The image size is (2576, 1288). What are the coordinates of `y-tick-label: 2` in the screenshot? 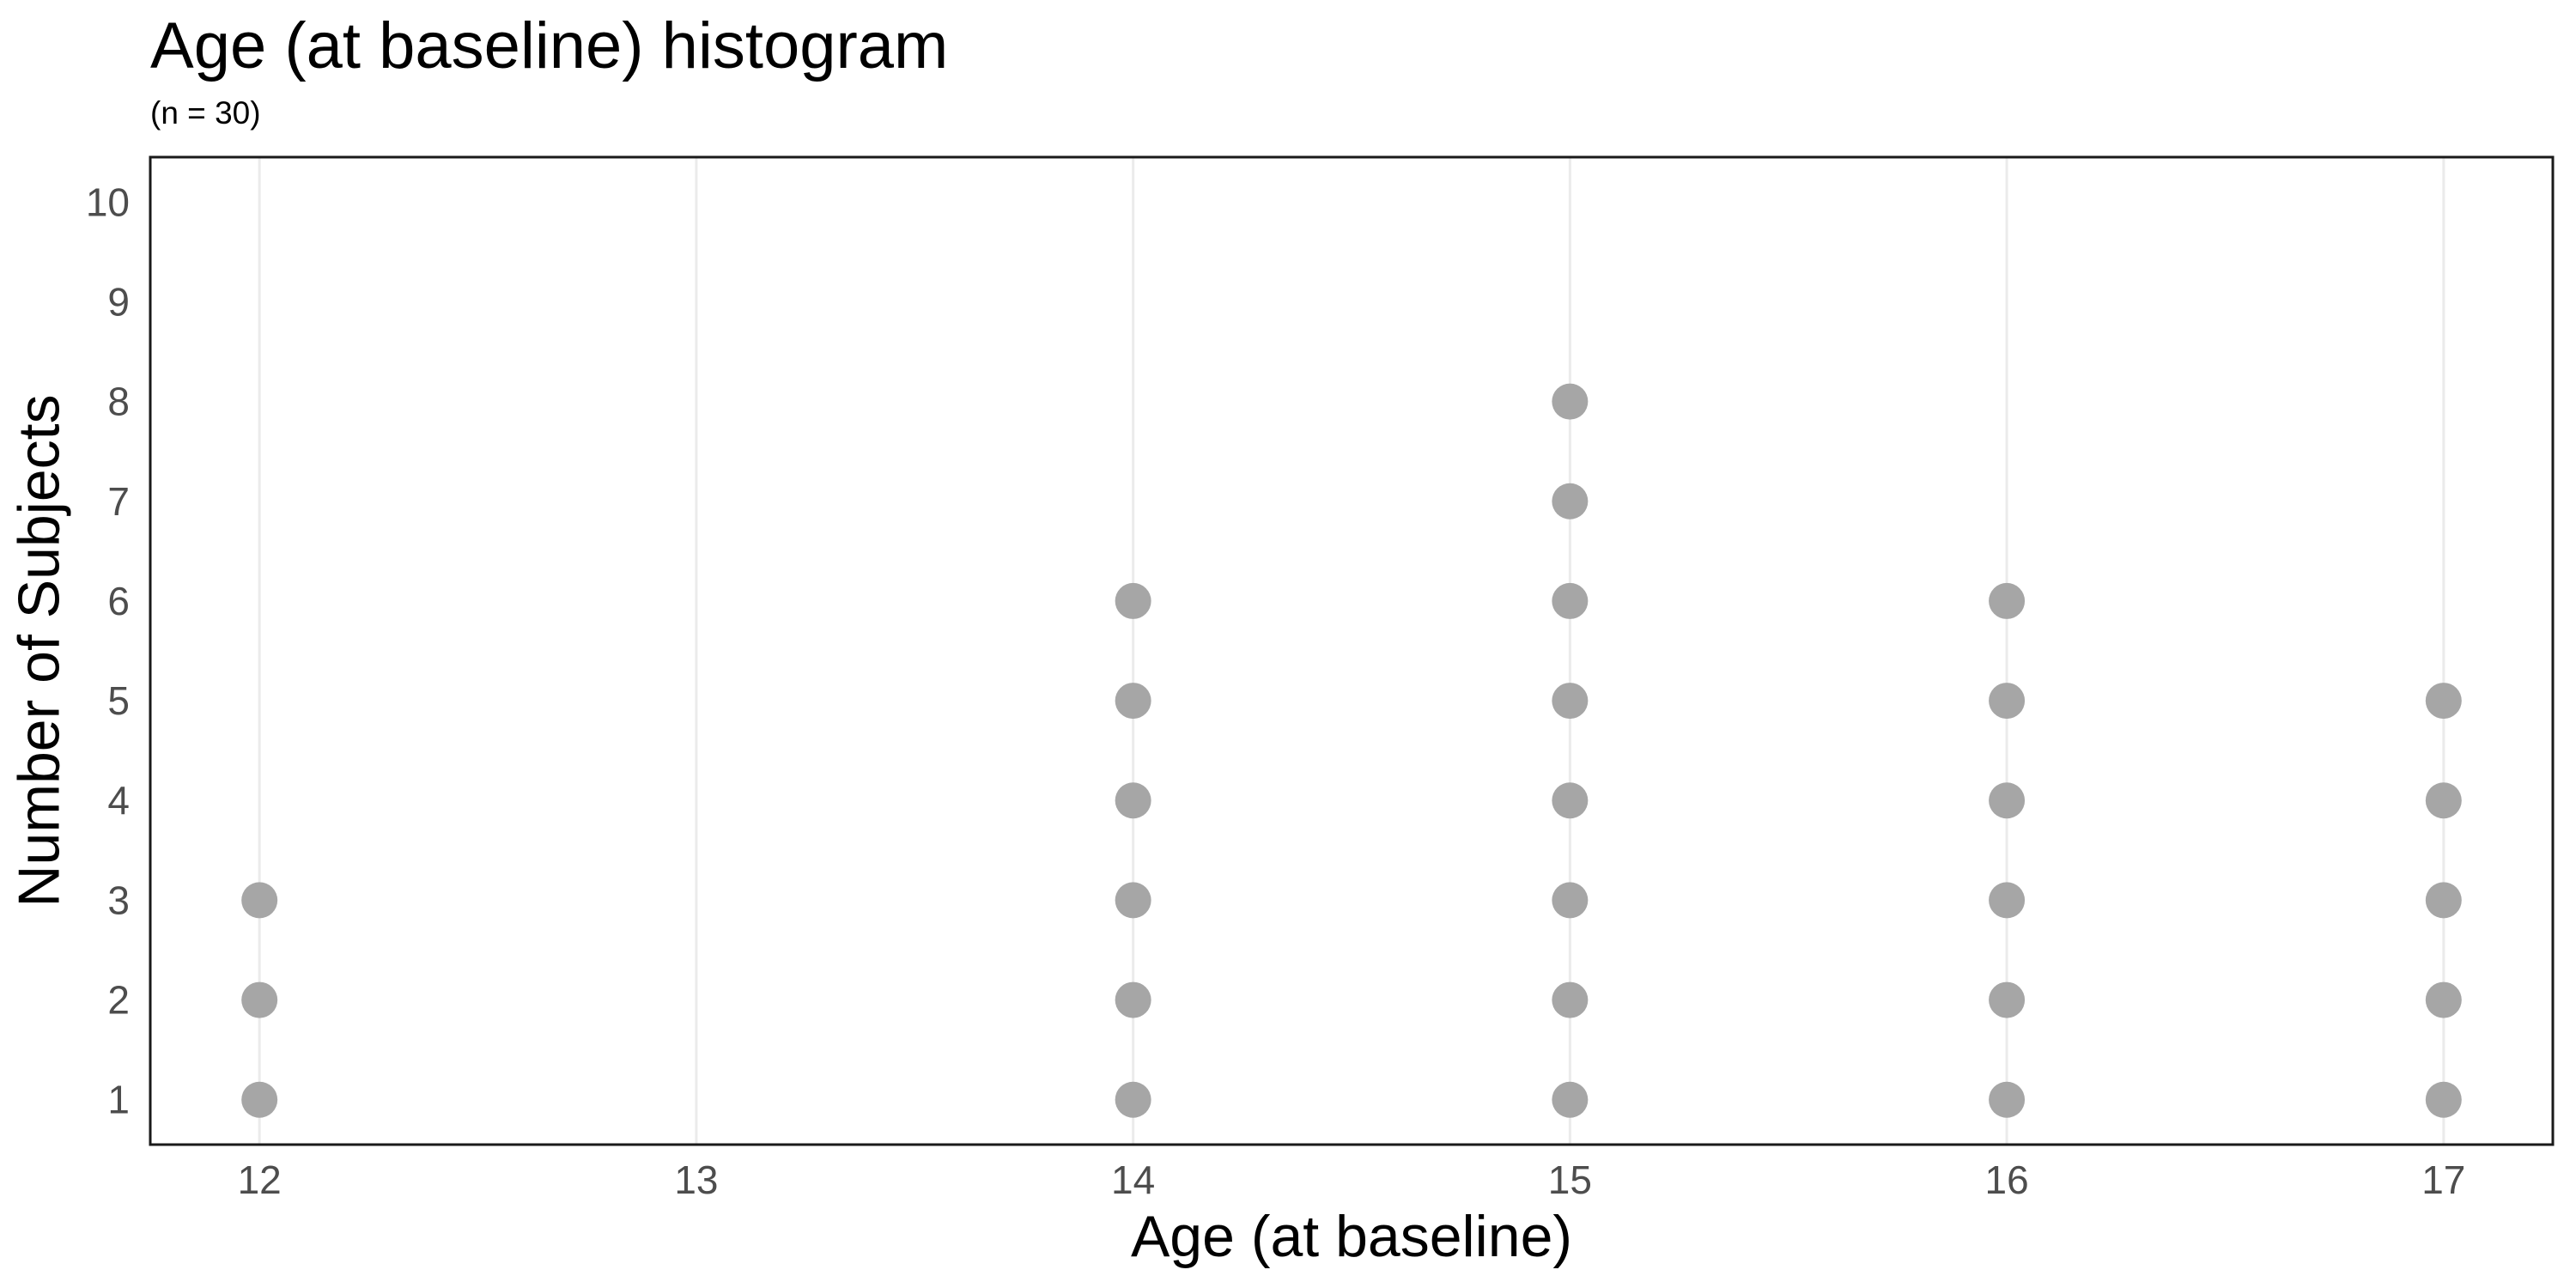 It's located at (118, 1001).